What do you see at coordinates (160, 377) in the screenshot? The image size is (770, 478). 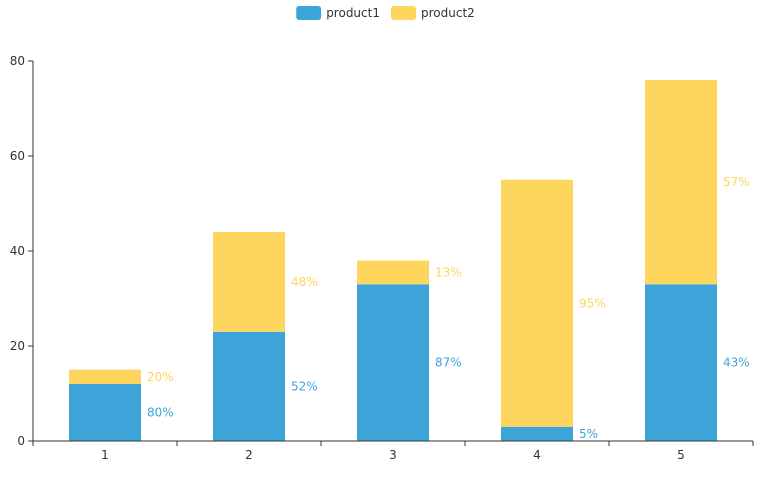 I see `data-label-product2-1: 20%` at bounding box center [160, 377].